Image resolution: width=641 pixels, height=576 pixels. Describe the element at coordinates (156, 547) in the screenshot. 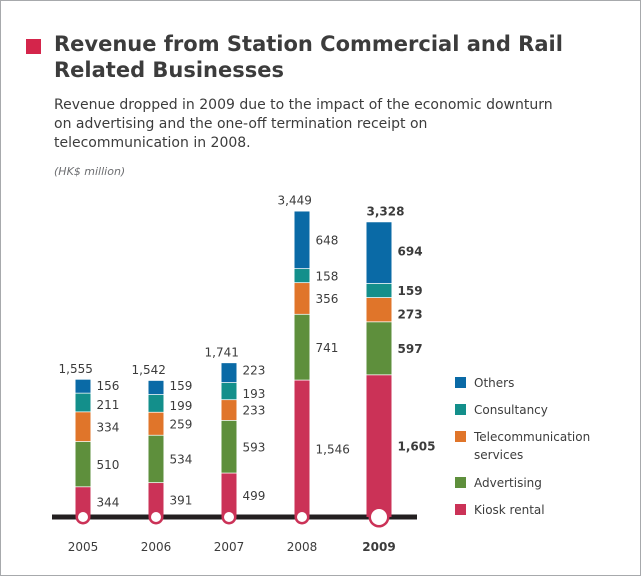

I see `category-label: 2006` at that location.